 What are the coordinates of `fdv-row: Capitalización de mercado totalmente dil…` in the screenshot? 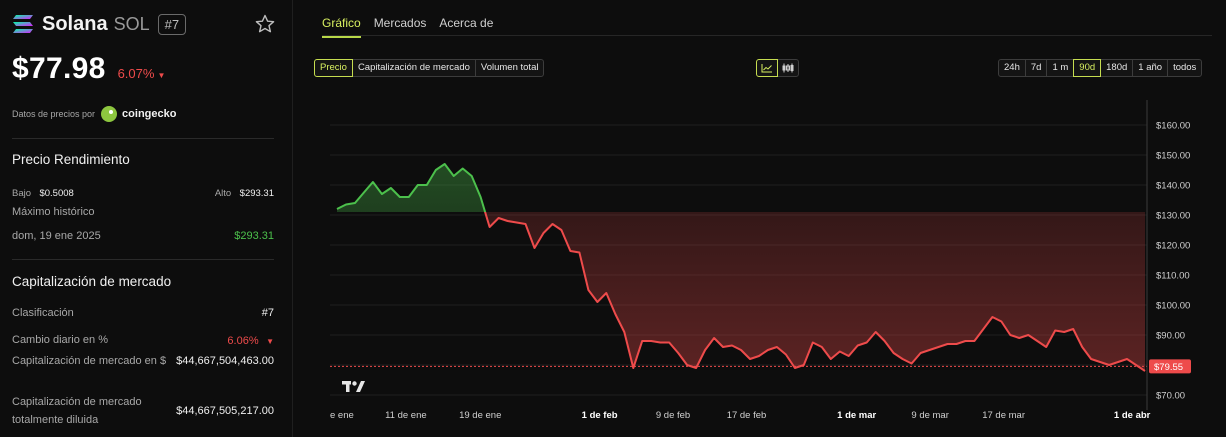 It's located at (143, 411).